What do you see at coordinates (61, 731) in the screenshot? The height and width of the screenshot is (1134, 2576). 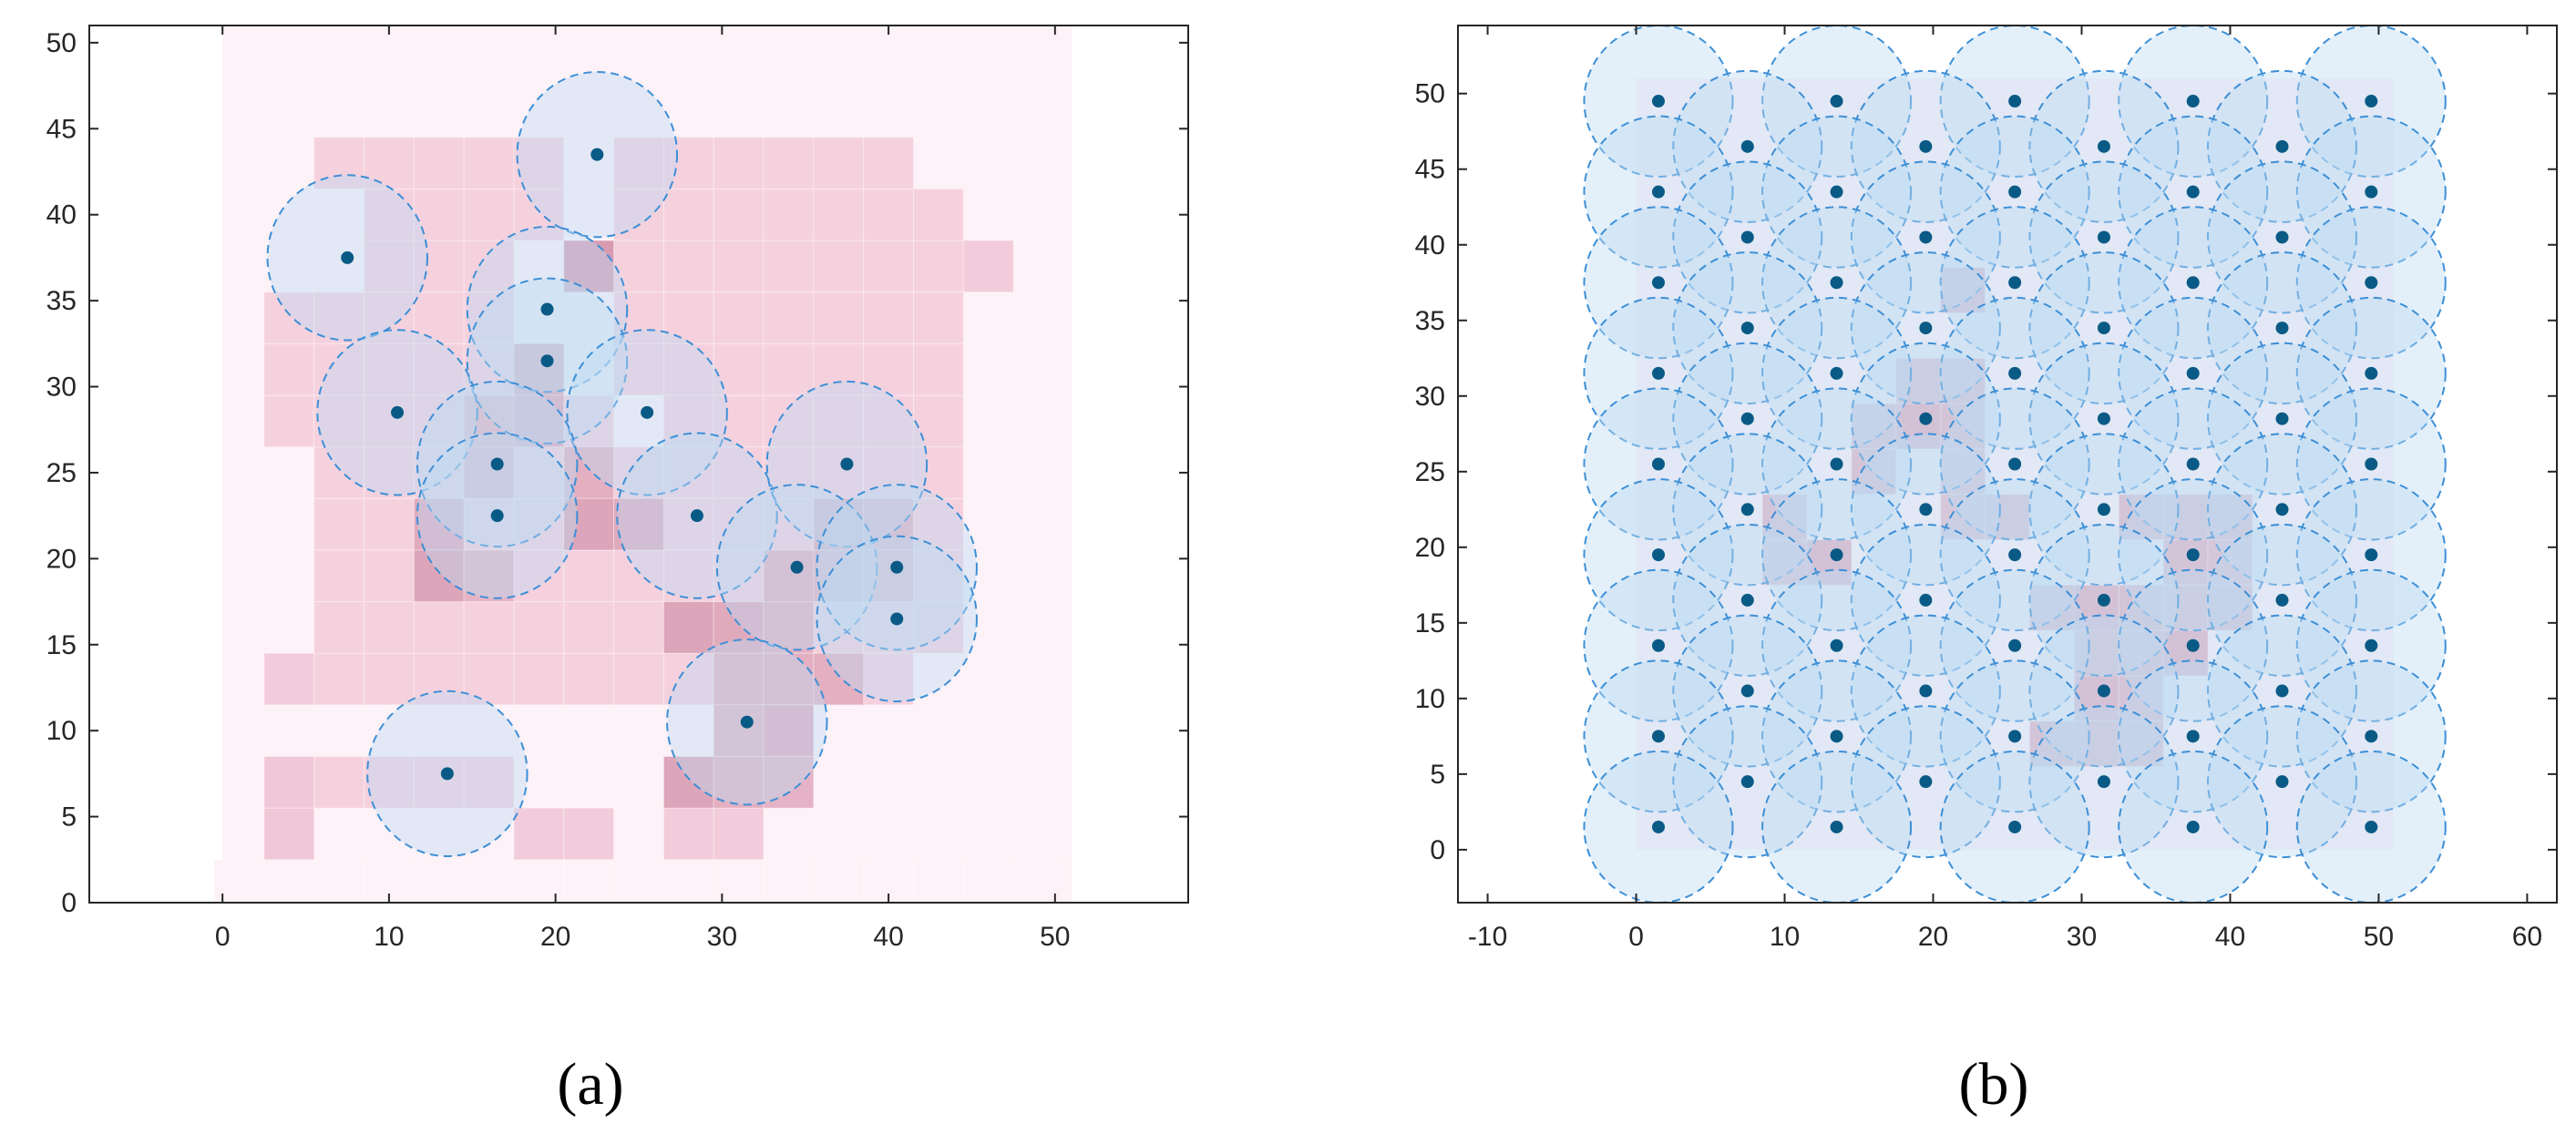 I see `y-tick-label: 10` at bounding box center [61, 731].